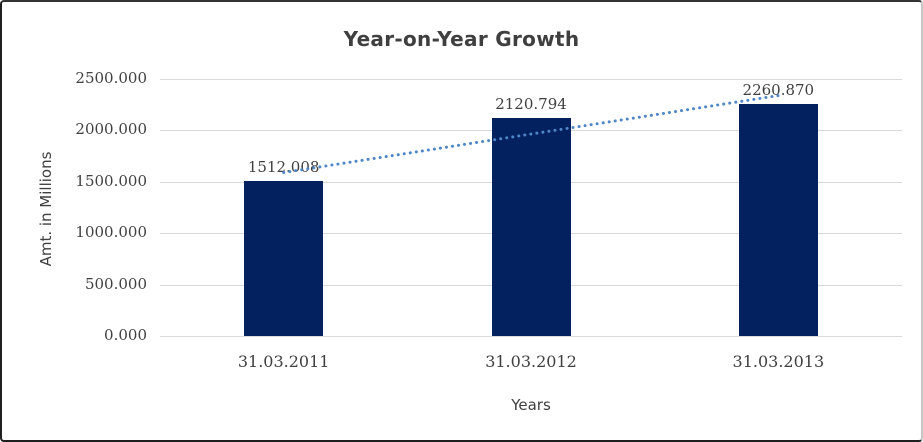 The height and width of the screenshot is (442, 923). I want to click on x-axis-title: Years, so click(531, 405).